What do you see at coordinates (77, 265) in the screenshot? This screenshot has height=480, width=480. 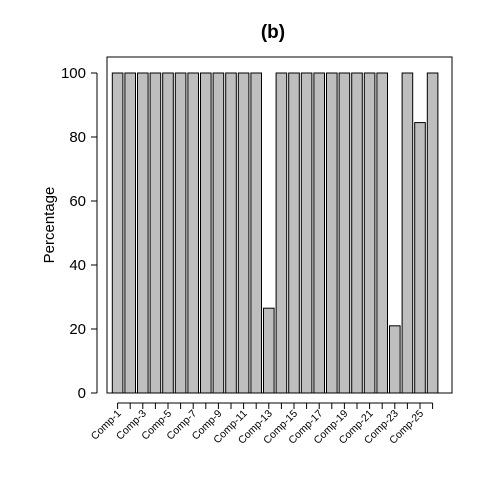 I see `y-tick-label: 40` at bounding box center [77, 265].